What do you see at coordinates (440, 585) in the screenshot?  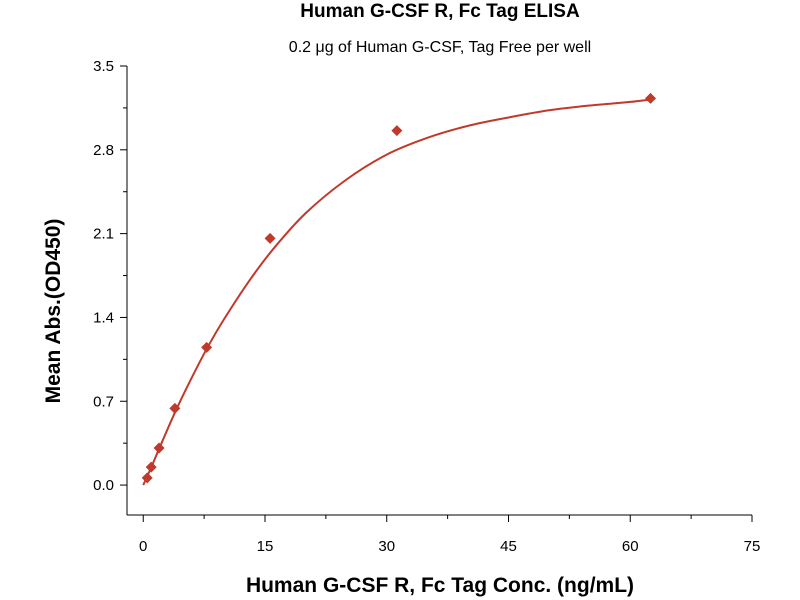 I see `x-axis-label: Human G-CSF R, Fc Tag Conc. (ng/mL)` at bounding box center [440, 585].